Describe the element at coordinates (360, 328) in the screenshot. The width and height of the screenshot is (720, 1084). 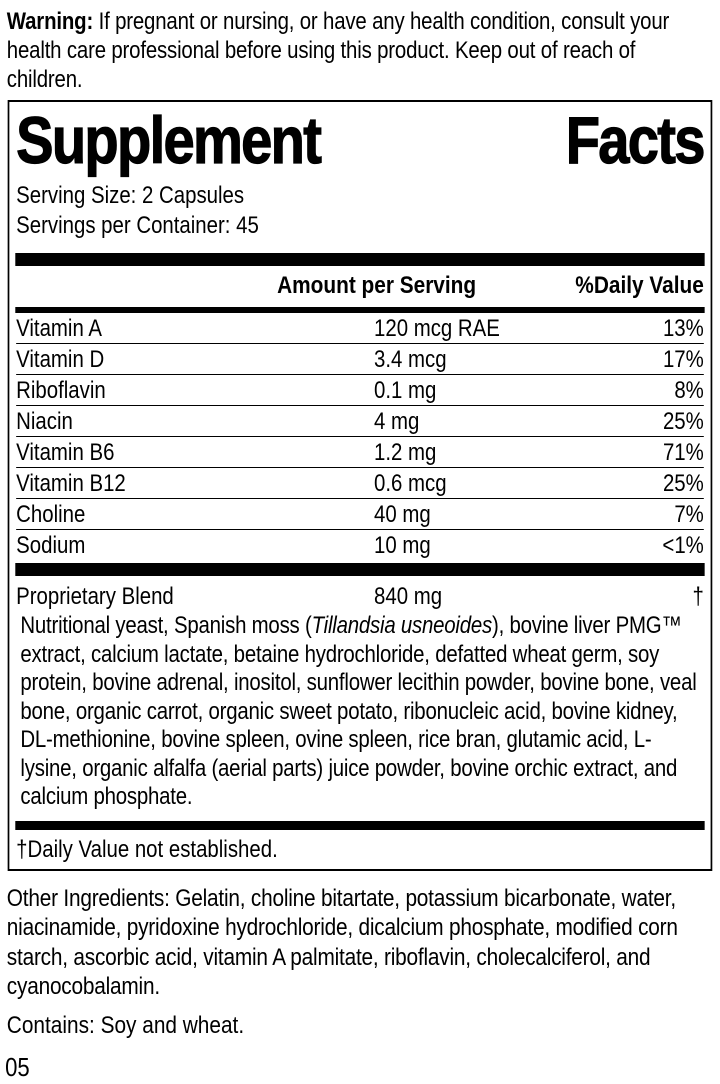
I see `nutrient-row: Vitamin A 120 mcg RAE 13%` at that location.